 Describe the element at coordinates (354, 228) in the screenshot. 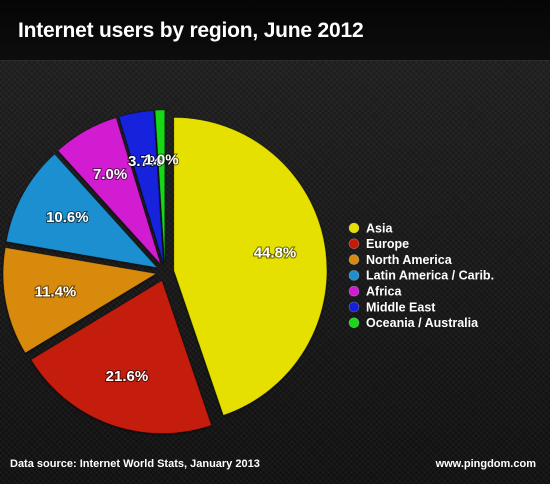

I see `legend-marker-asia` at that location.